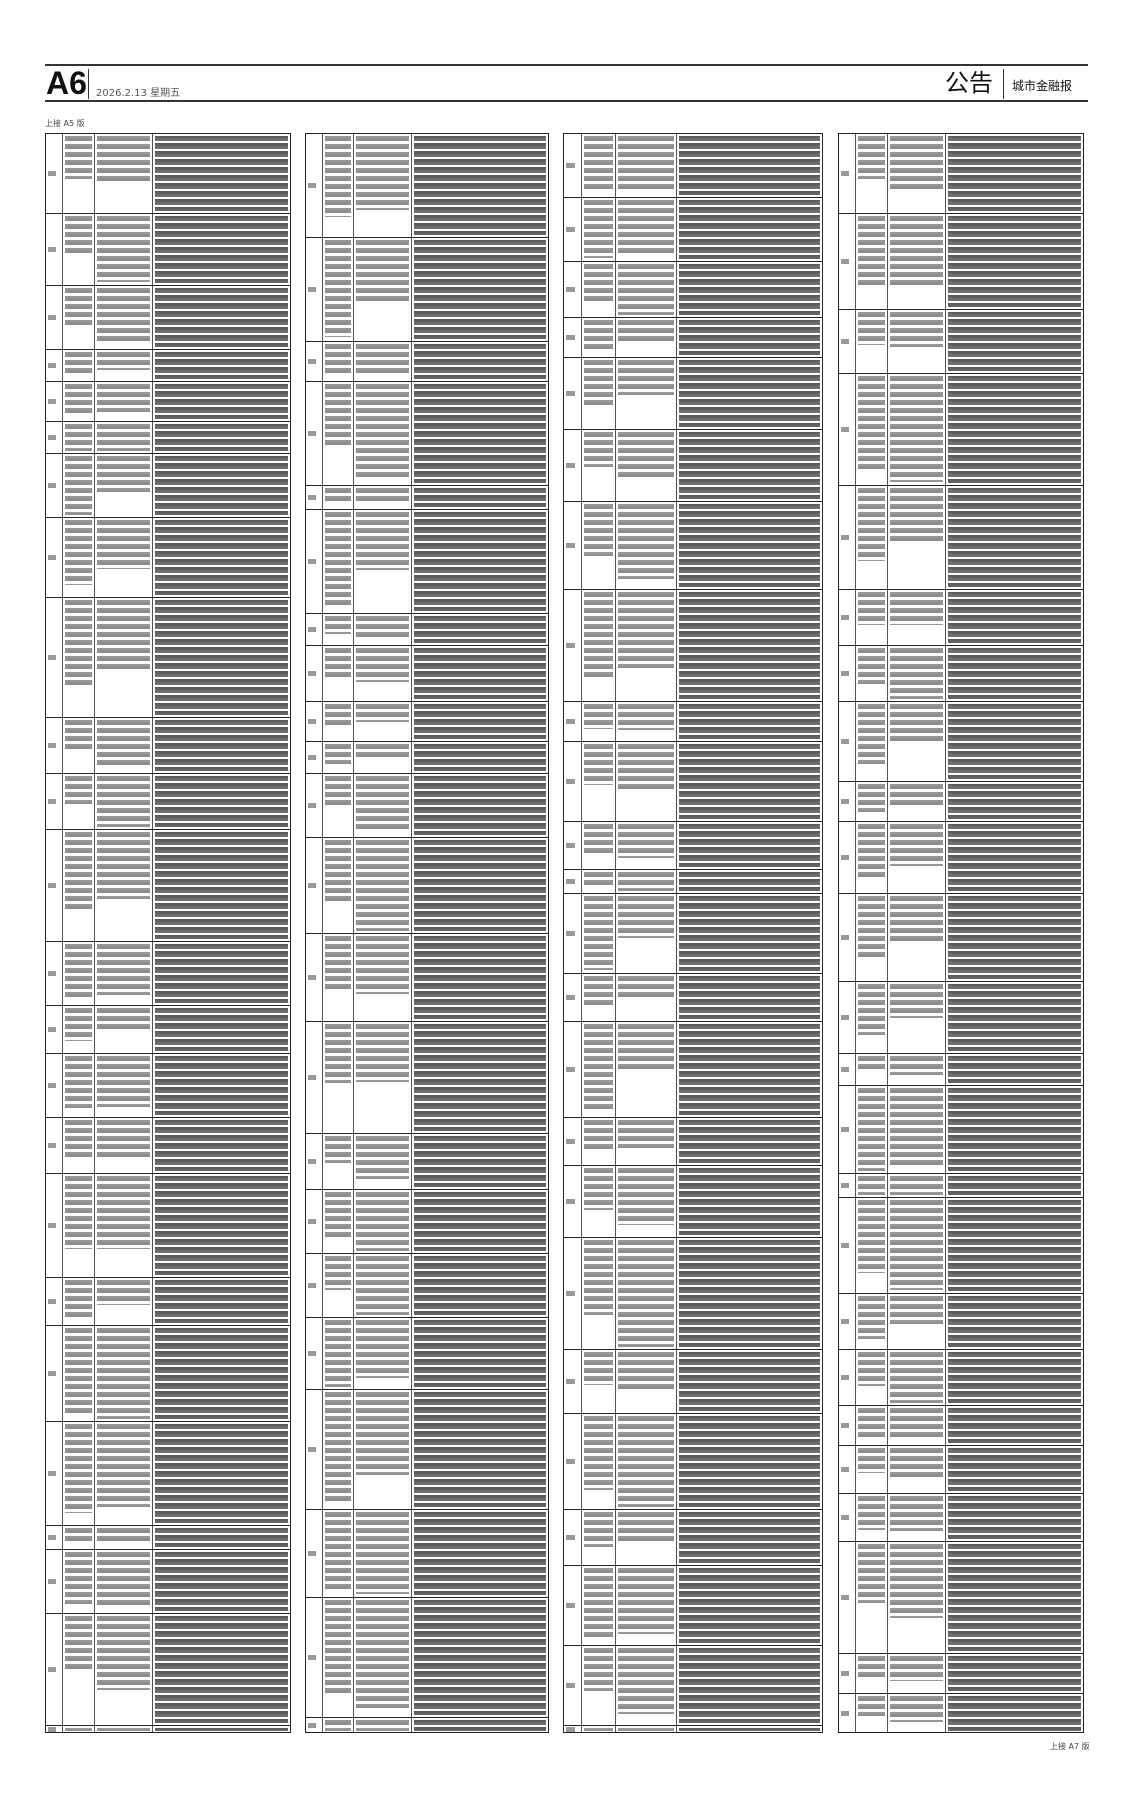 This screenshot has width=1130, height=1808. What do you see at coordinates (1070, 1746) in the screenshot?
I see `continued-to: 上接 A7 版` at bounding box center [1070, 1746].